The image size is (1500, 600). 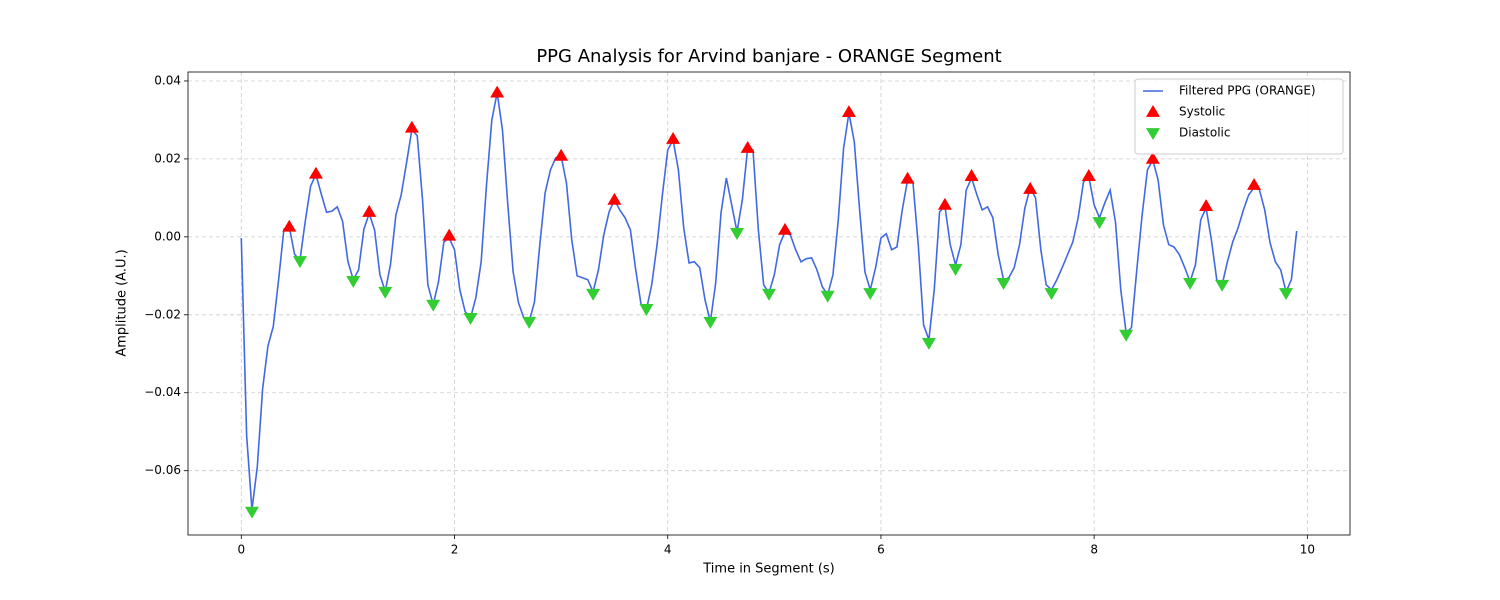 What do you see at coordinates (167, 80) in the screenshot?
I see `y-tick-label: 0.04` at bounding box center [167, 80].